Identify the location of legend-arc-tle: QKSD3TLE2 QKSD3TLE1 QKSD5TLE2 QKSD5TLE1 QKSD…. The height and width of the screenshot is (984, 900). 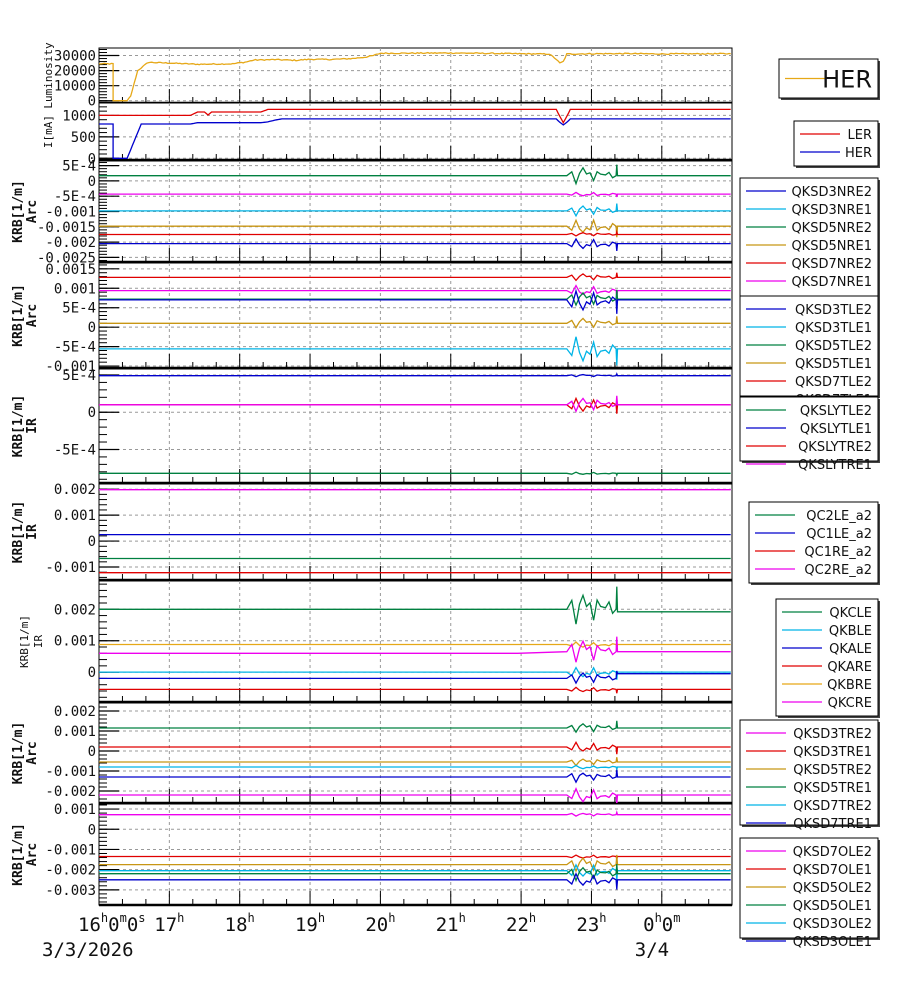
(809, 351).